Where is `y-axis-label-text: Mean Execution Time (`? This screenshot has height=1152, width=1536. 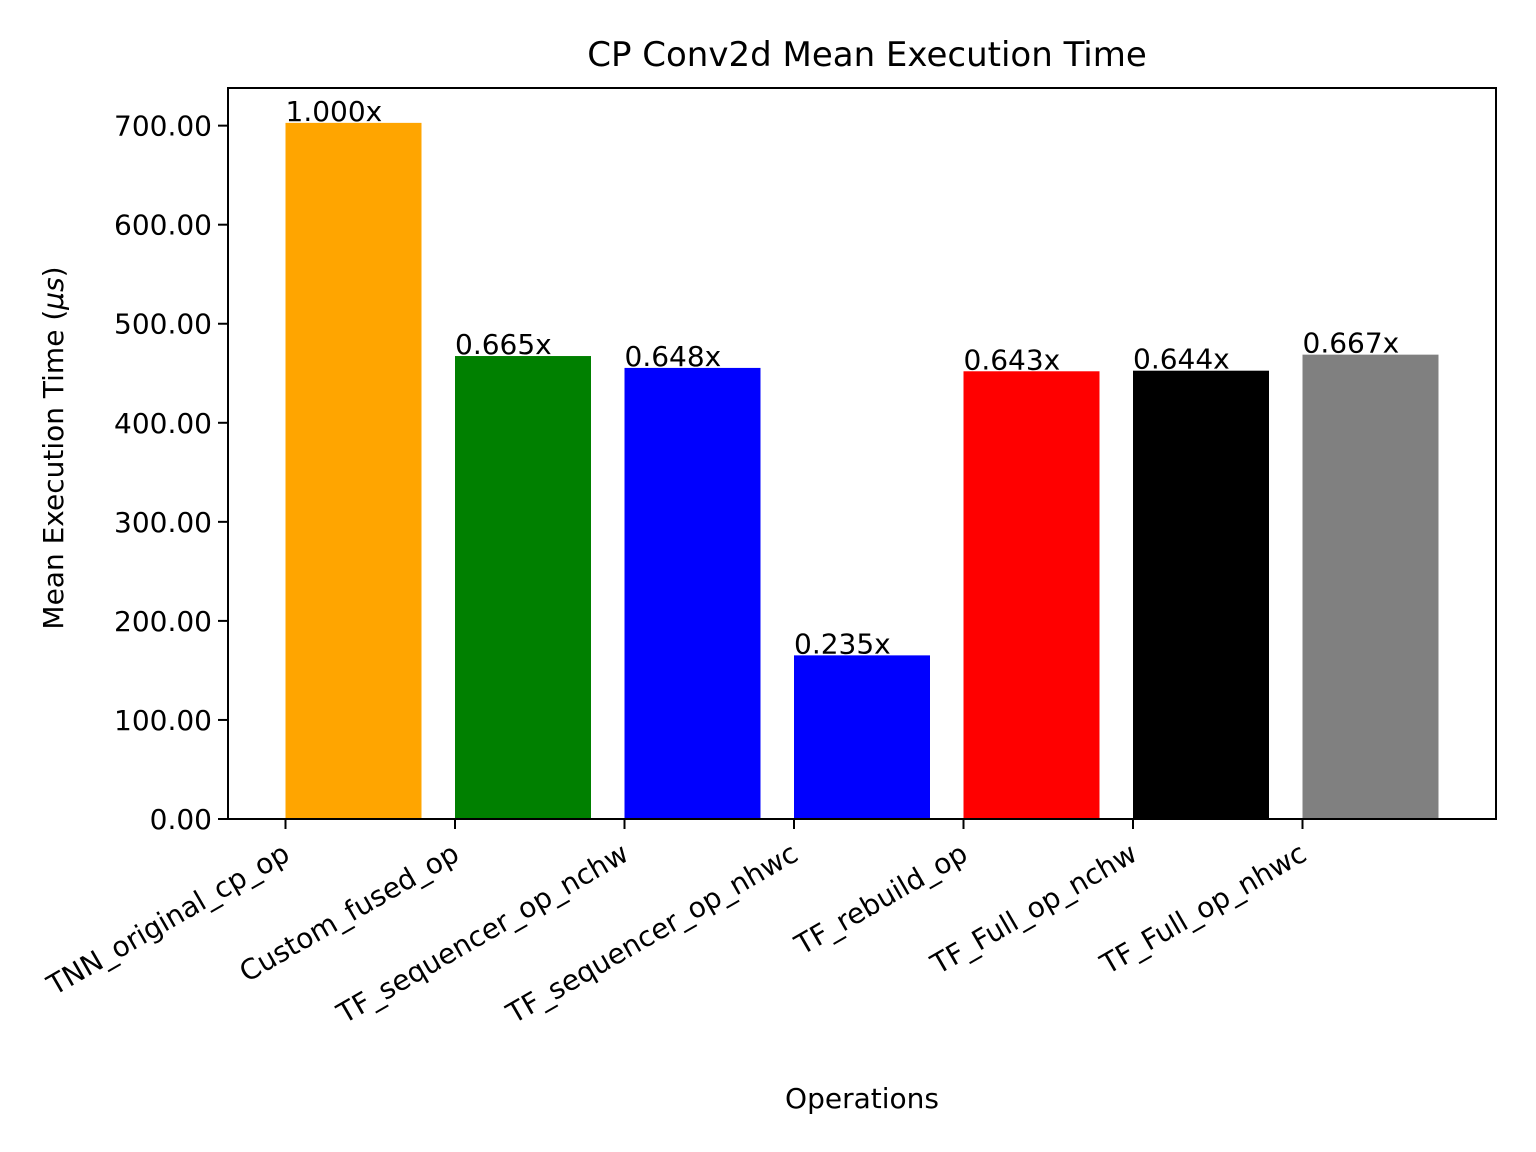 y-axis-label-text: Mean Execution Time ( is located at coordinates (53, 470).